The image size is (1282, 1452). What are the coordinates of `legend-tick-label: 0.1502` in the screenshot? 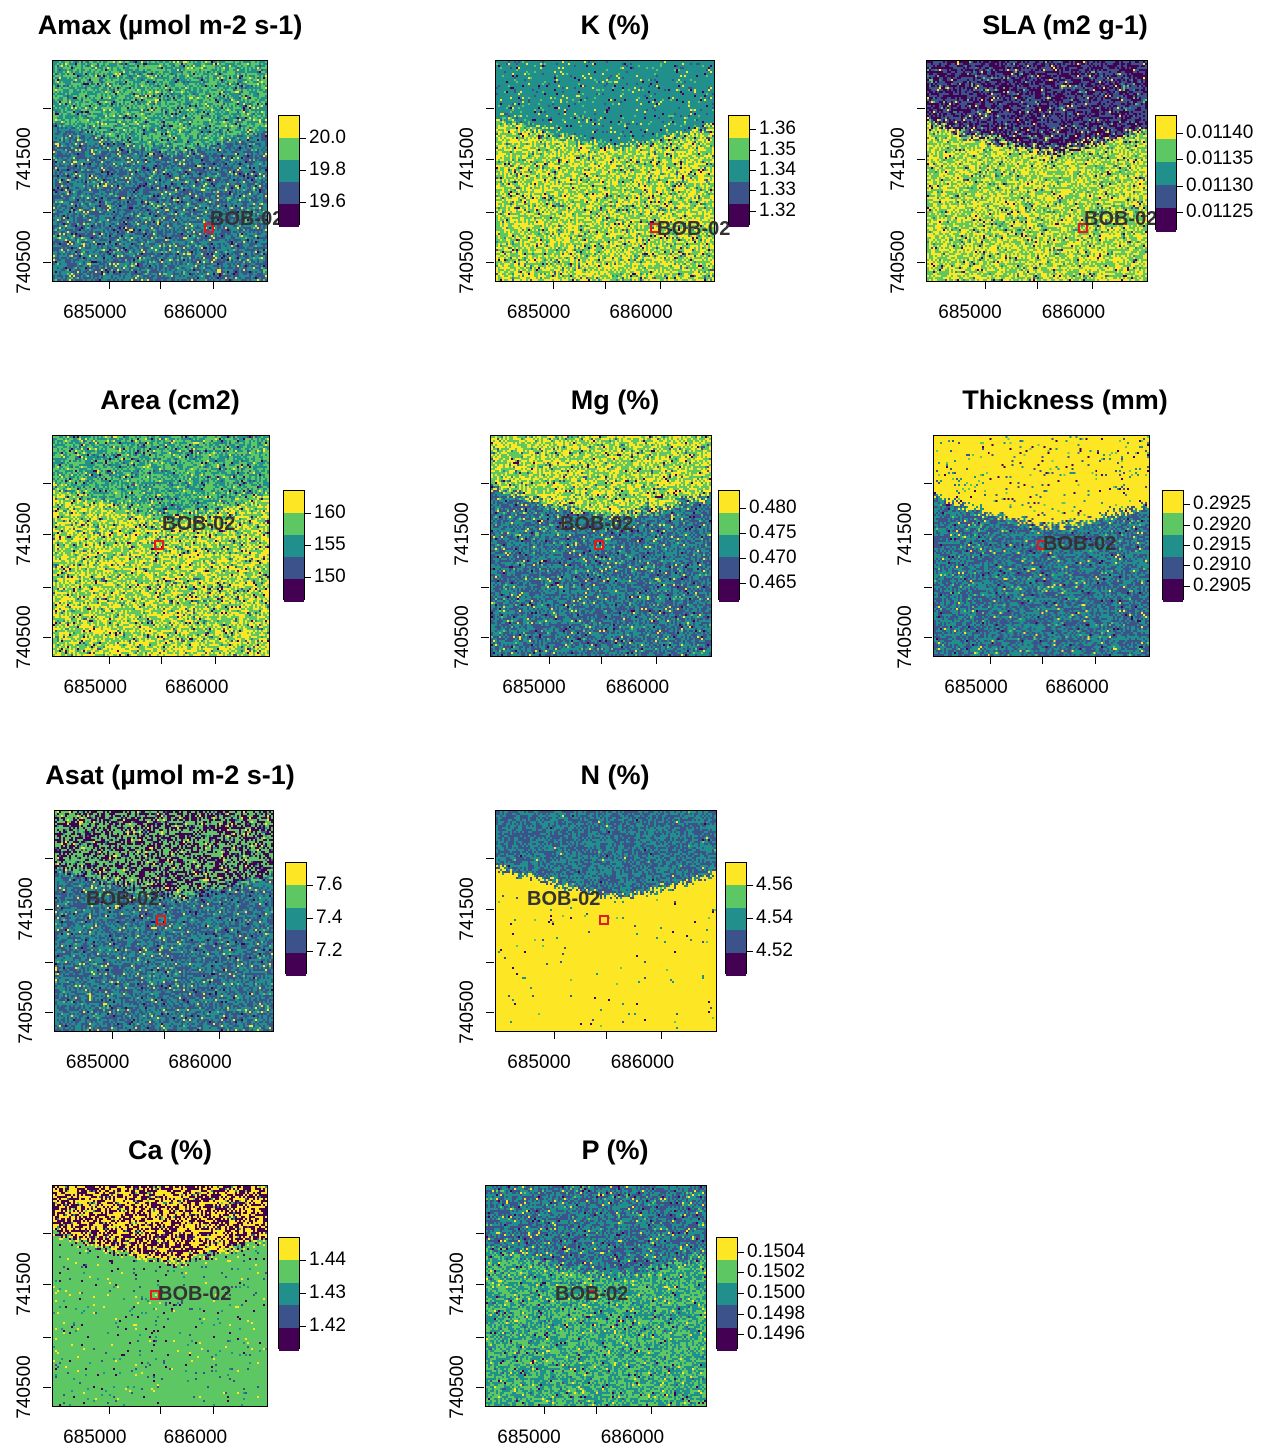 It's located at (776, 1272).